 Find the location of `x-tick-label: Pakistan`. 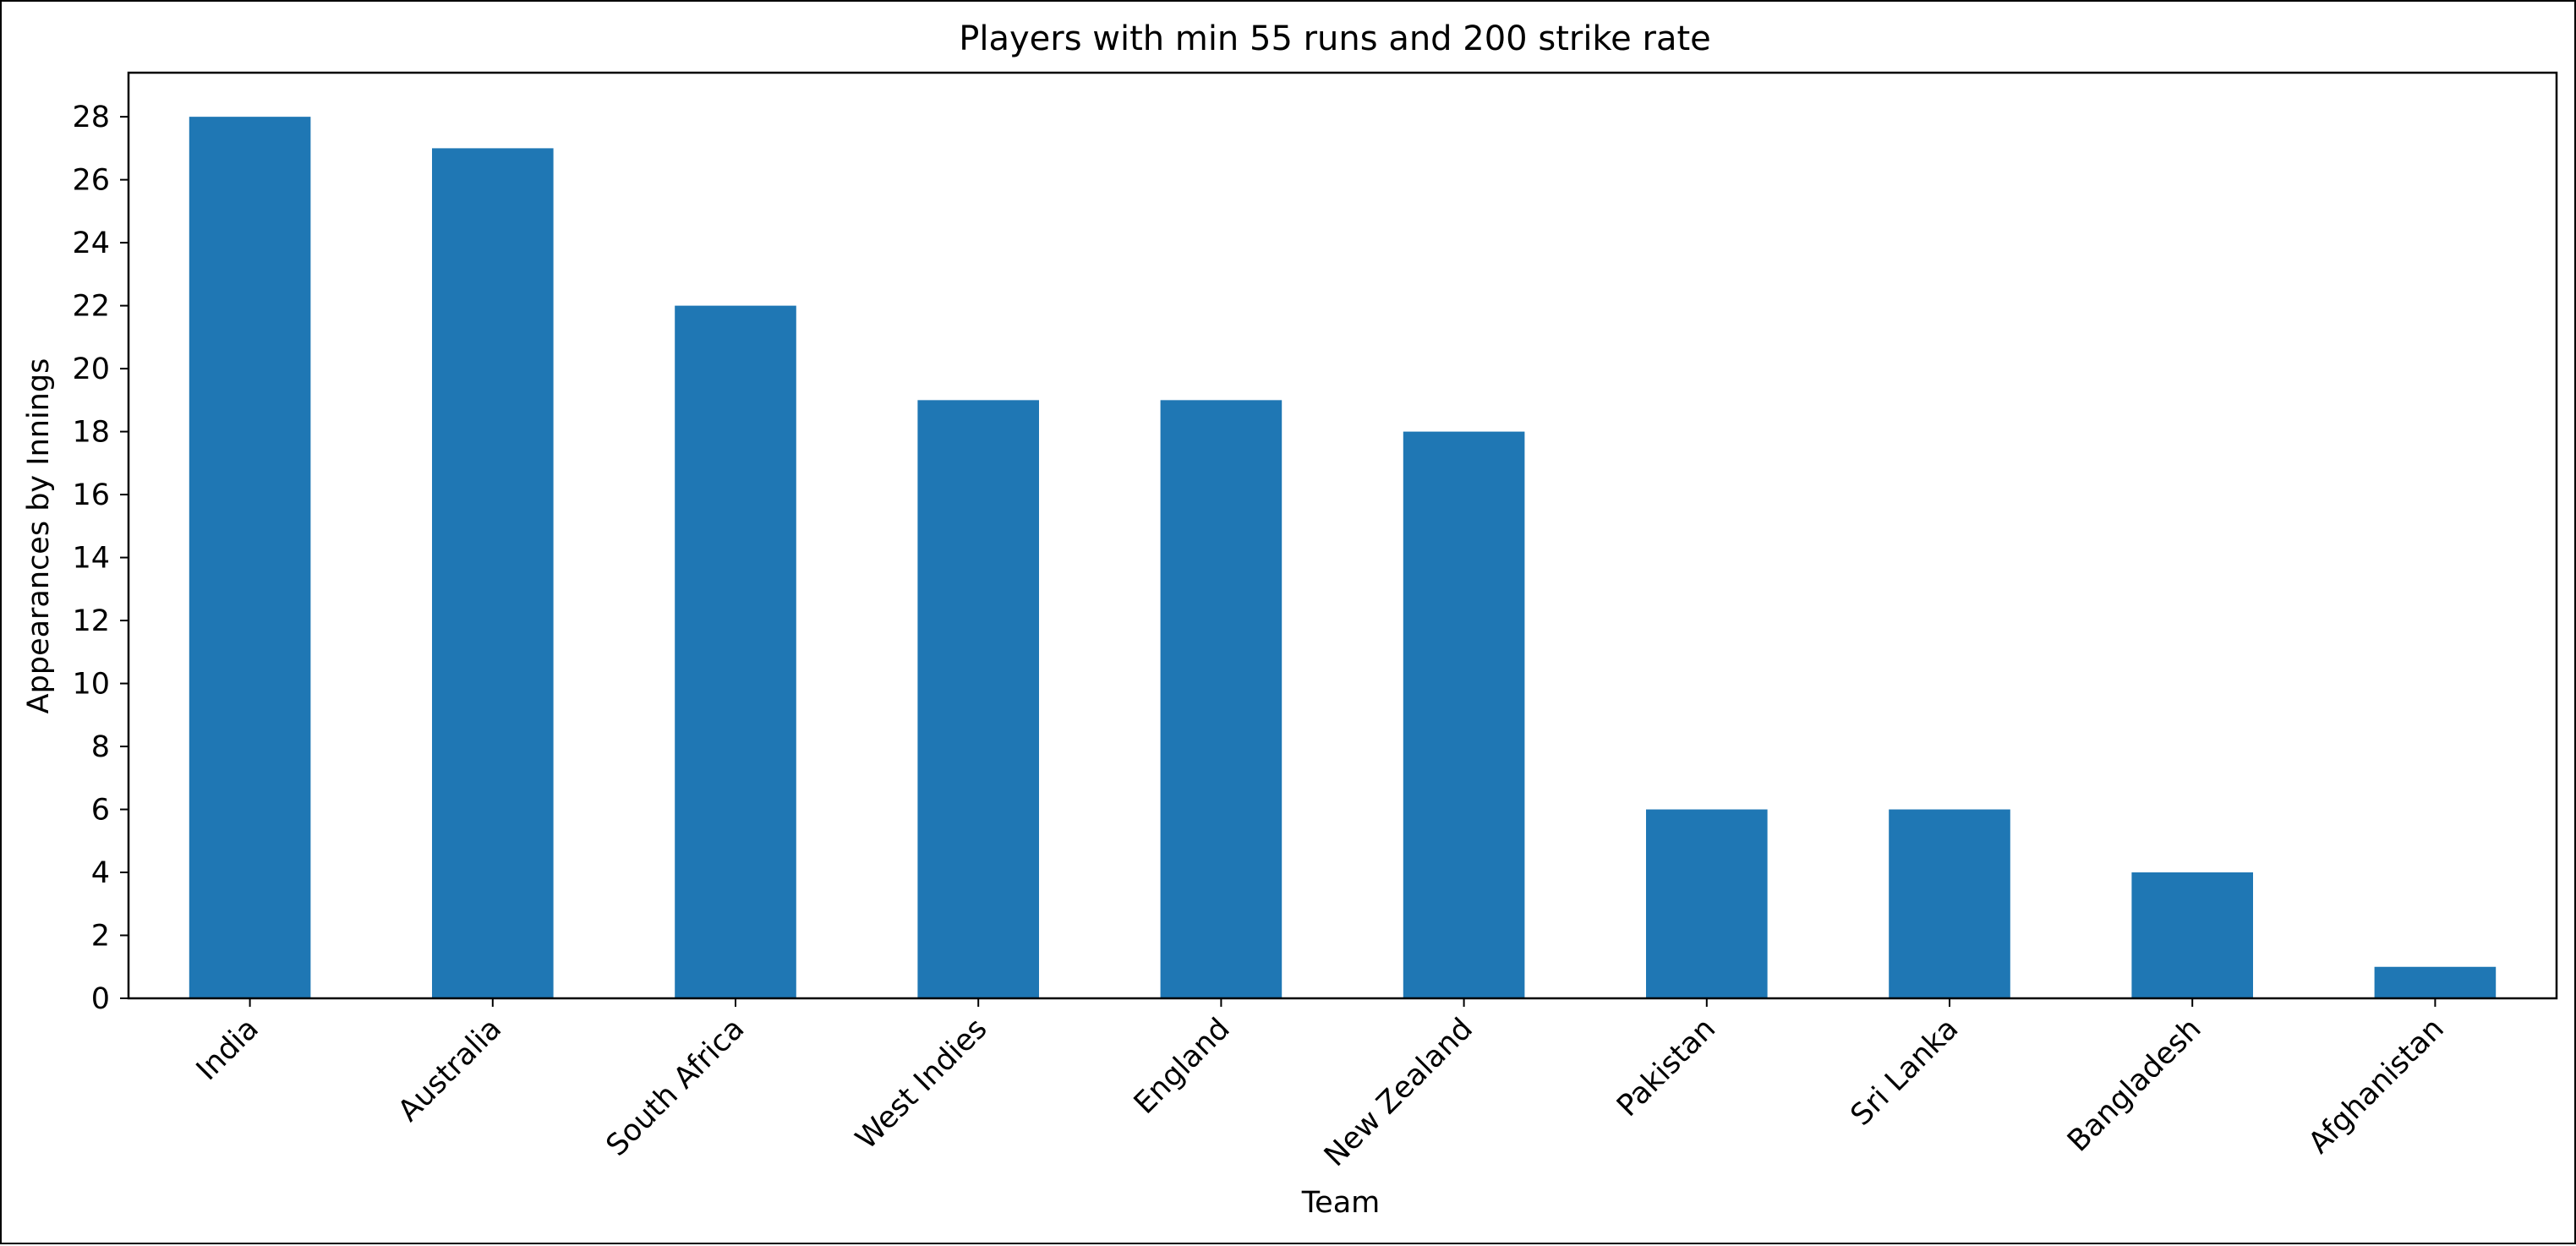

x-tick-label: Pakistan is located at coordinates (1666, 1067).